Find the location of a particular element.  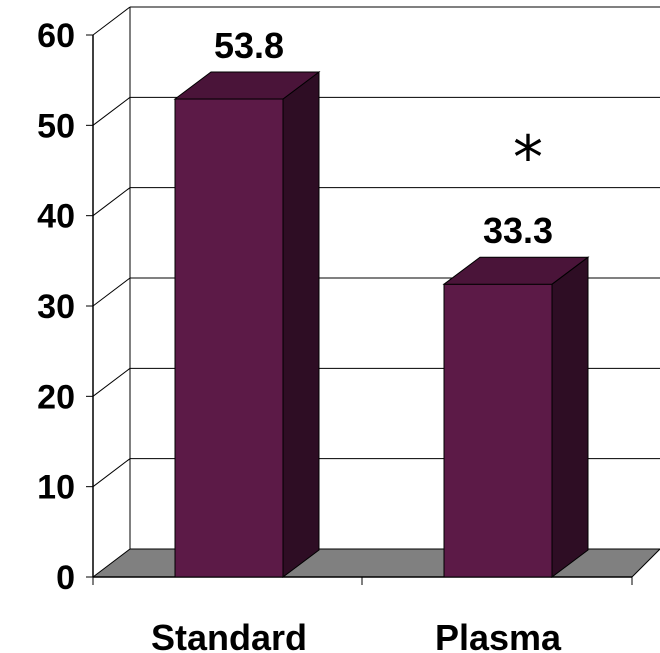

bar-top-standard is located at coordinates (247, 85).